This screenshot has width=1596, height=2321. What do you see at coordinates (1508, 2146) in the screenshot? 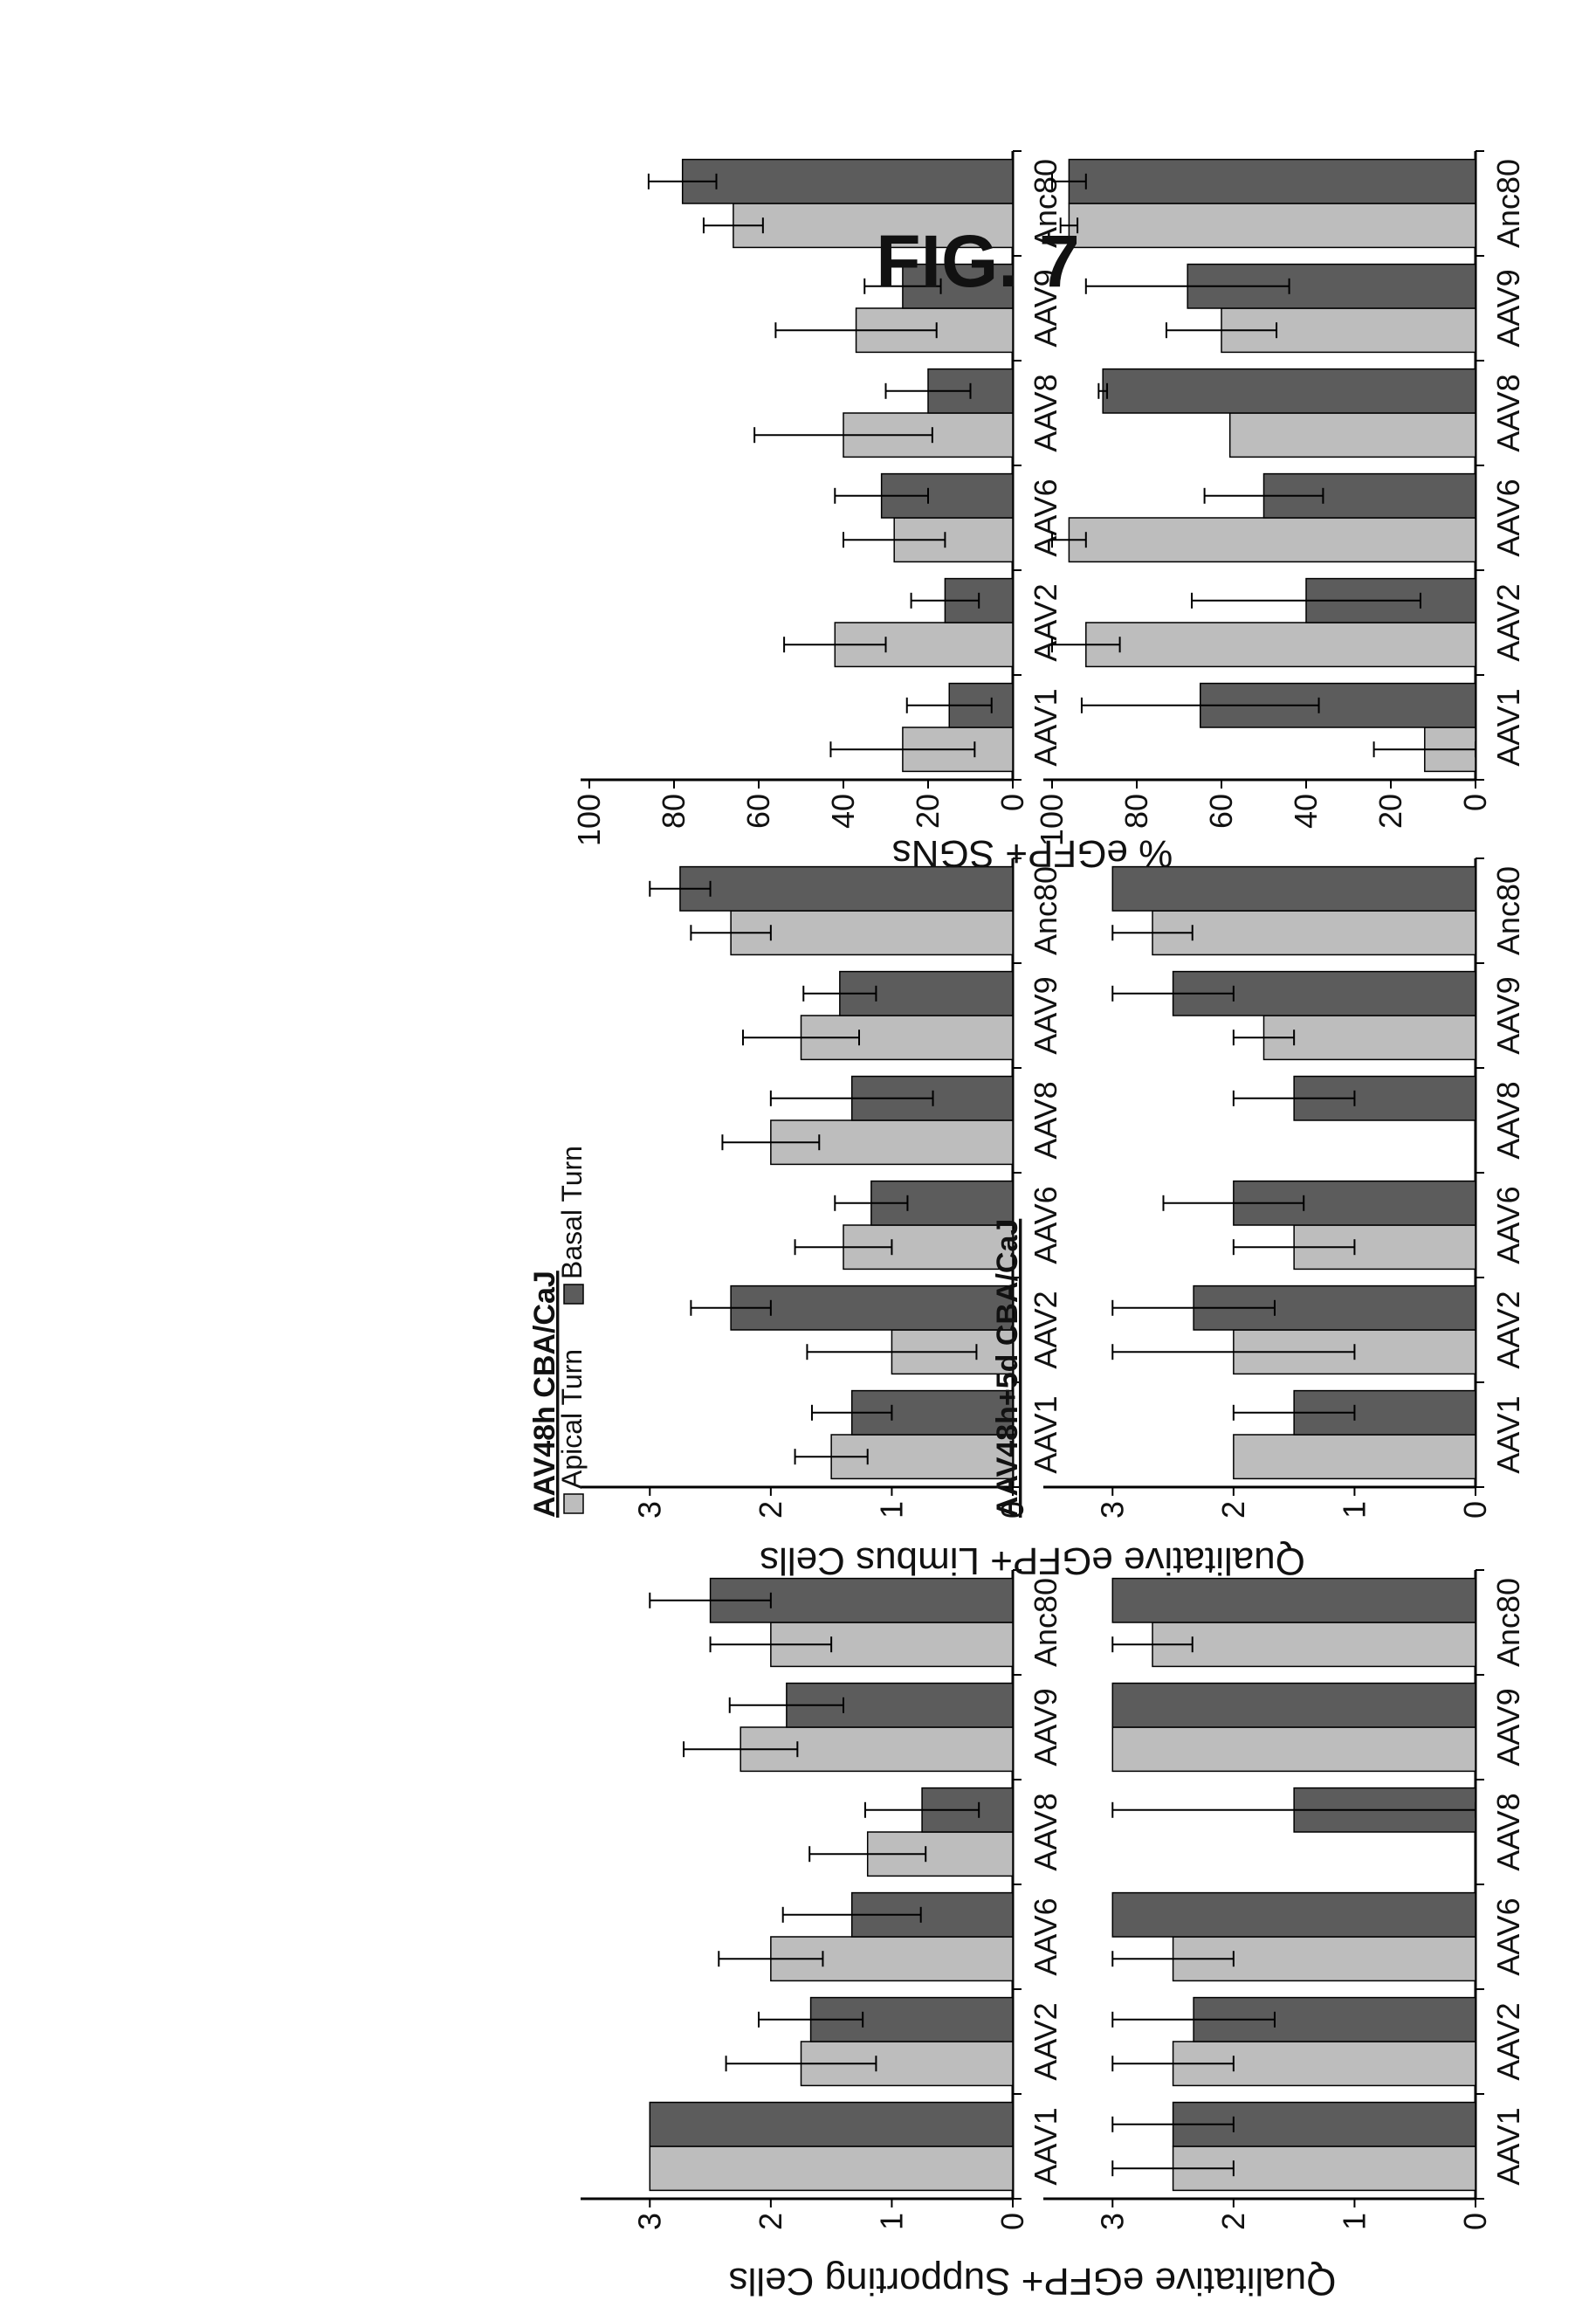
I see `sc5d-xlabel-0: AAV1` at bounding box center [1508, 2146].